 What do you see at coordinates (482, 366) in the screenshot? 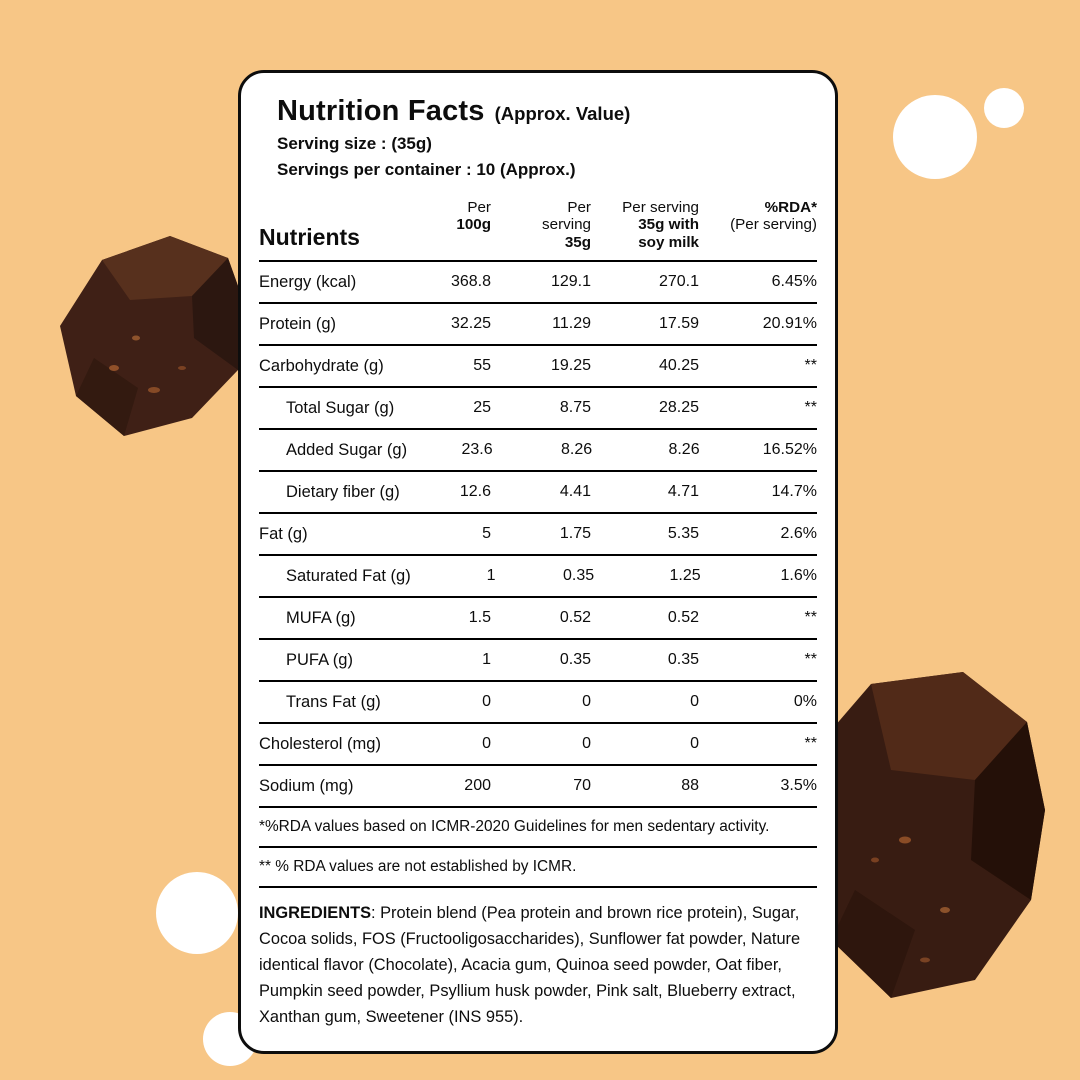
I see `nutrient-value: 55` at bounding box center [482, 366].